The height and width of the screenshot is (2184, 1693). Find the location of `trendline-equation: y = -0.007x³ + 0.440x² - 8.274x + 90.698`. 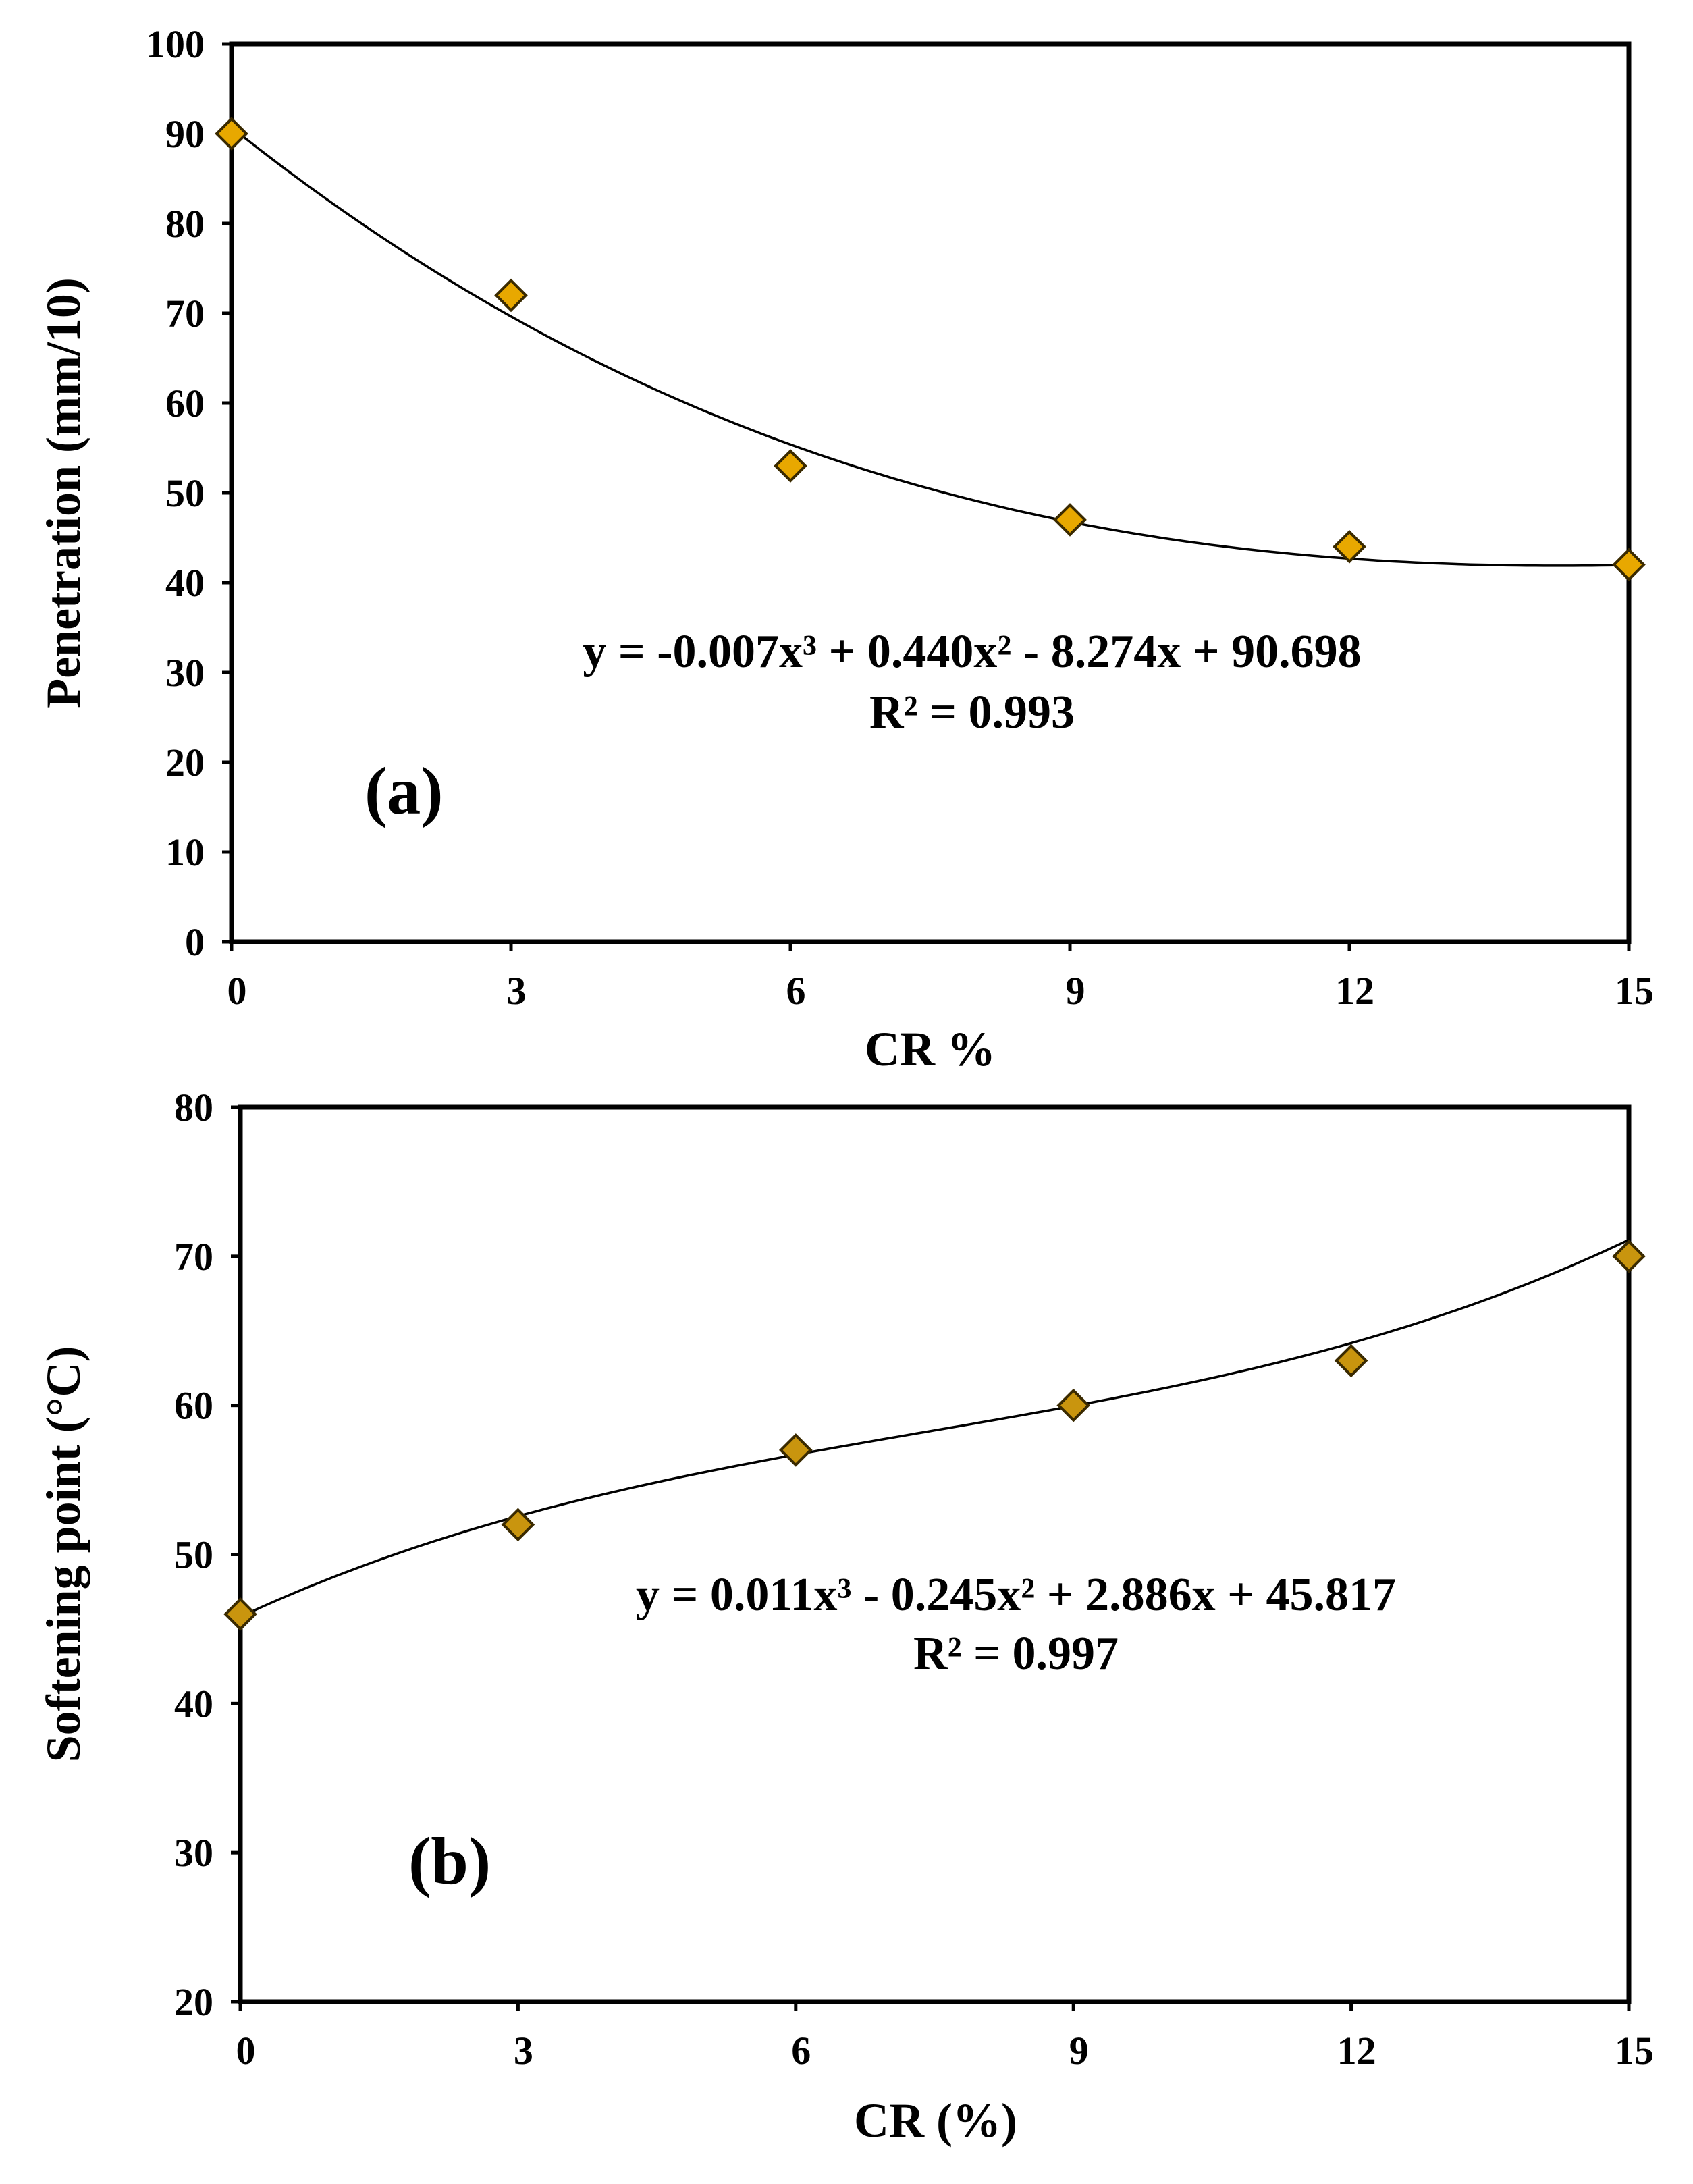

trendline-equation: y = -0.007x³ + 0.440x² - 8.274x + 90.698 is located at coordinates (972, 652).